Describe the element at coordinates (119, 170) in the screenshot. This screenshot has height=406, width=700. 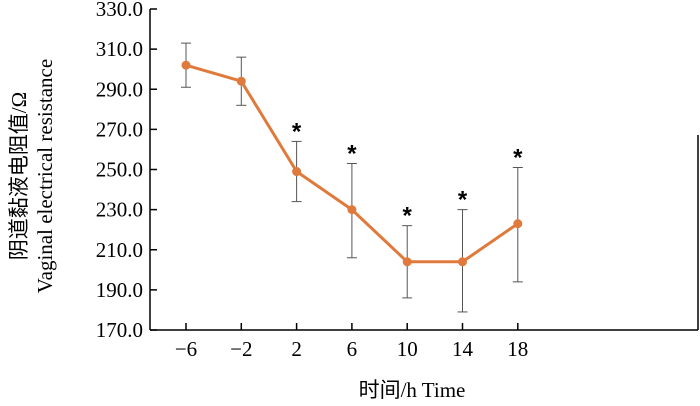
I see `y-tick-label: 250.0` at that location.